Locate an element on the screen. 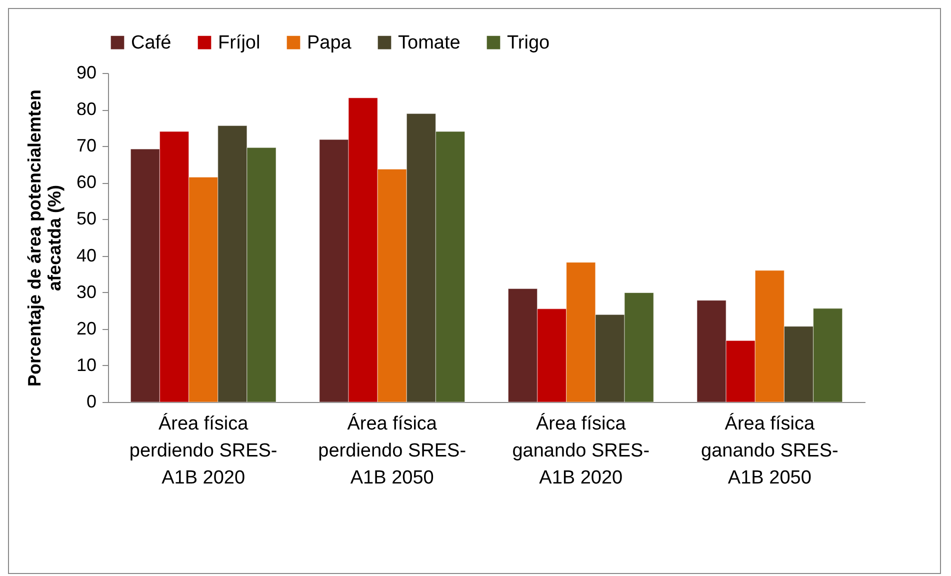 This screenshot has height=576, width=951. y-tick-label: 30 is located at coordinates (86, 292).